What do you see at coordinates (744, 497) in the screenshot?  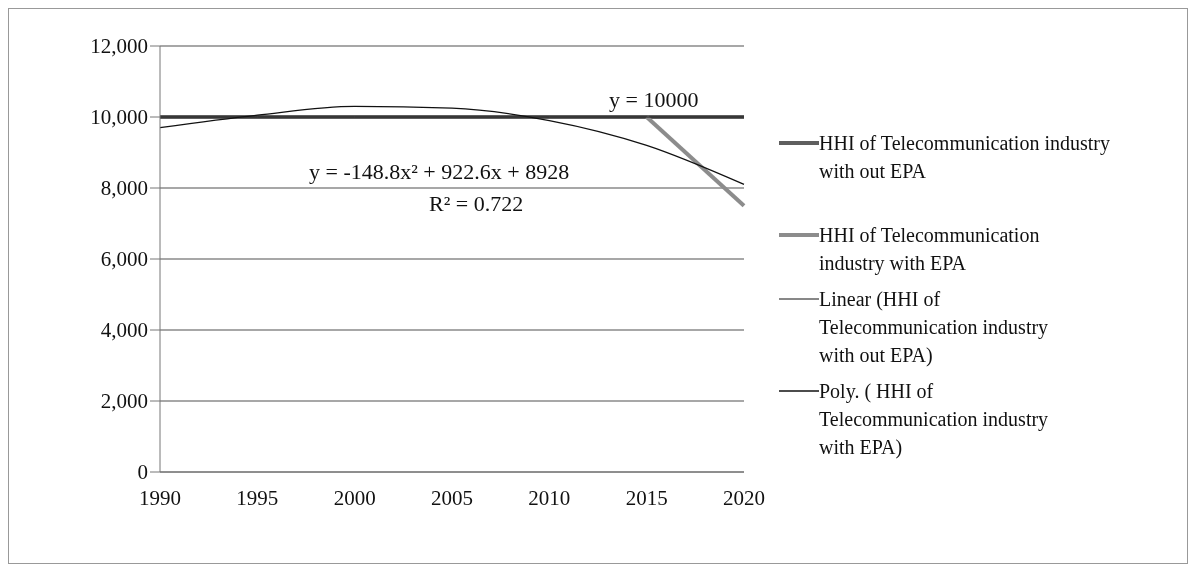 I see `x-tick-label: 2020` at bounding box center [744, 497].